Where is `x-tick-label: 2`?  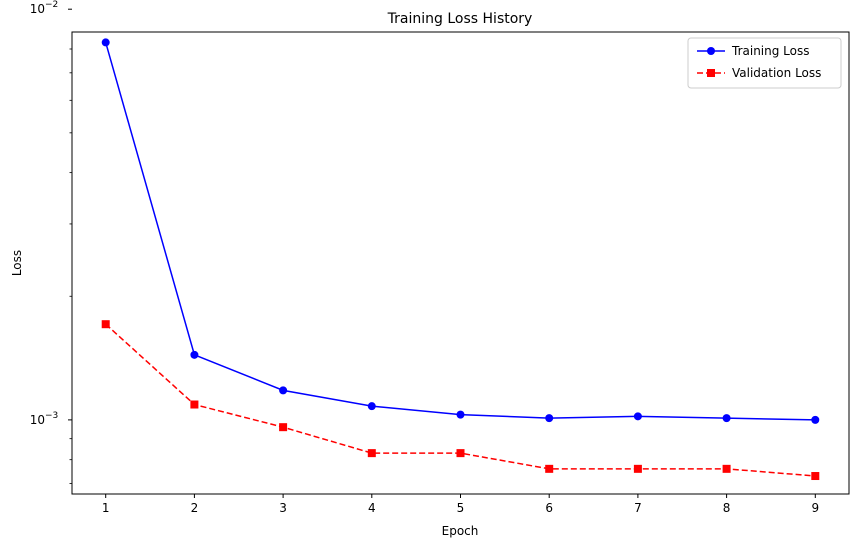
x-tick-label: 2 is located at coordinates (195, 508).